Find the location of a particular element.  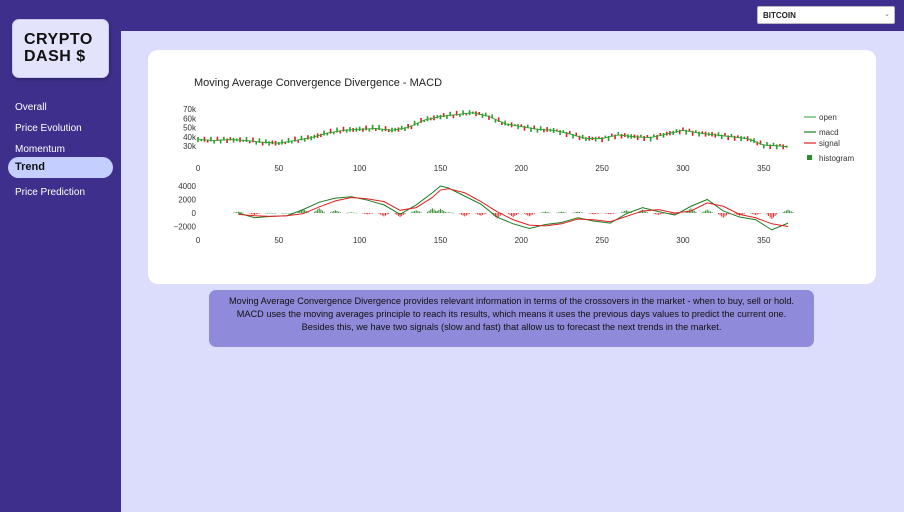

top-x-tick-label: 150 is located at coordinates (441, 168).